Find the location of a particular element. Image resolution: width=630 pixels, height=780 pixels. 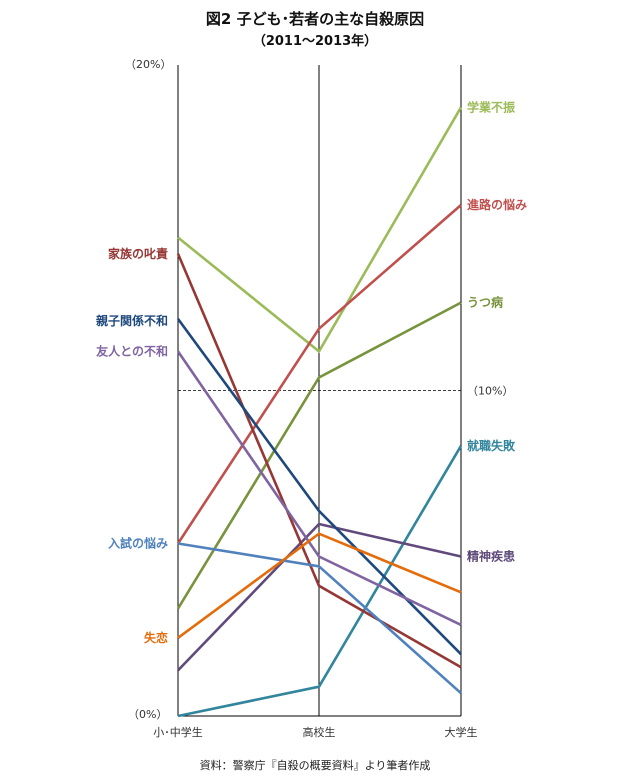

right-label-4: 就職失敗 is located at coordinates (491, 445).